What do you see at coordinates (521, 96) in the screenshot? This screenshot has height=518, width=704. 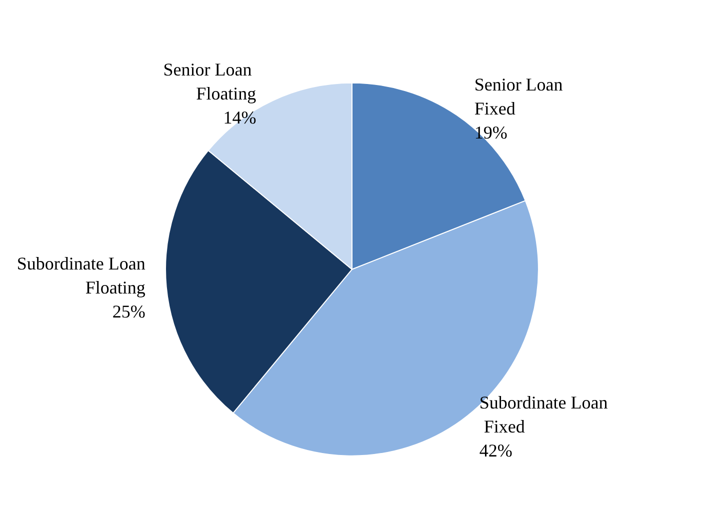 I see `slice-label: Senior Loan Fixed` at bounding box center [521, 96].